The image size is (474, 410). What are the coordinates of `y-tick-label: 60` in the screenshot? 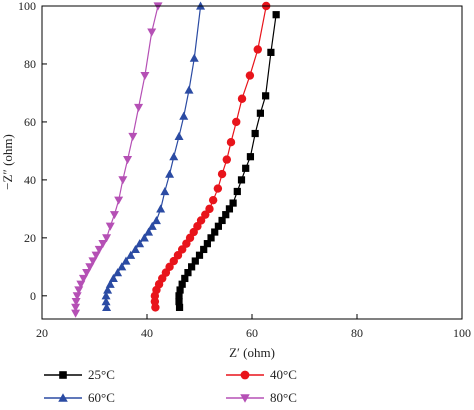 It's located at (30, 122).